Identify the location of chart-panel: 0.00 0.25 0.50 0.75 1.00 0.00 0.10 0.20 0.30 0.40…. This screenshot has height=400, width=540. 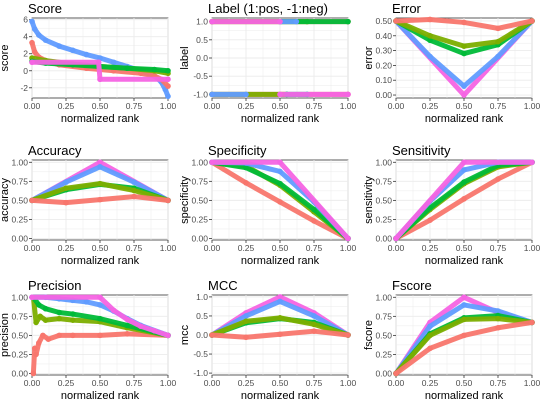
(451, 63).